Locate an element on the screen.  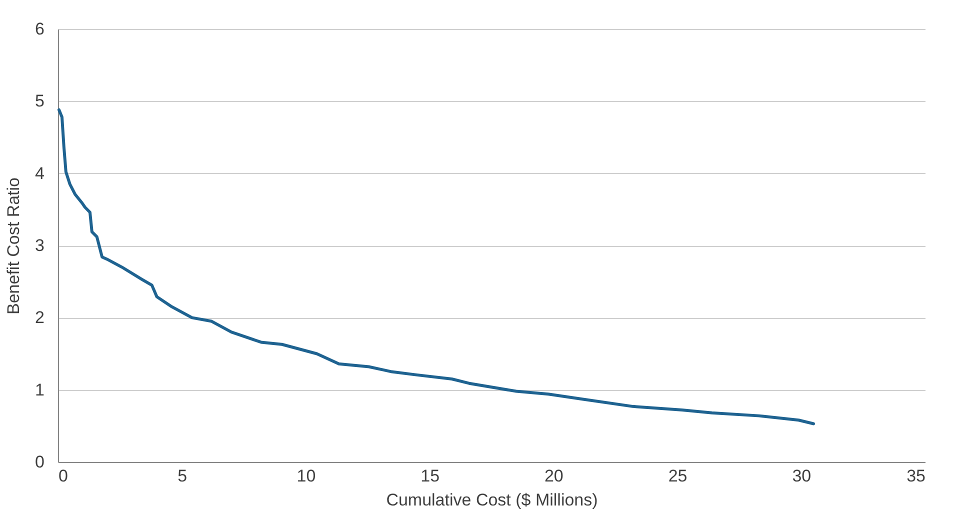
x-tick-label: 20 is located at coordinates (554, 476).